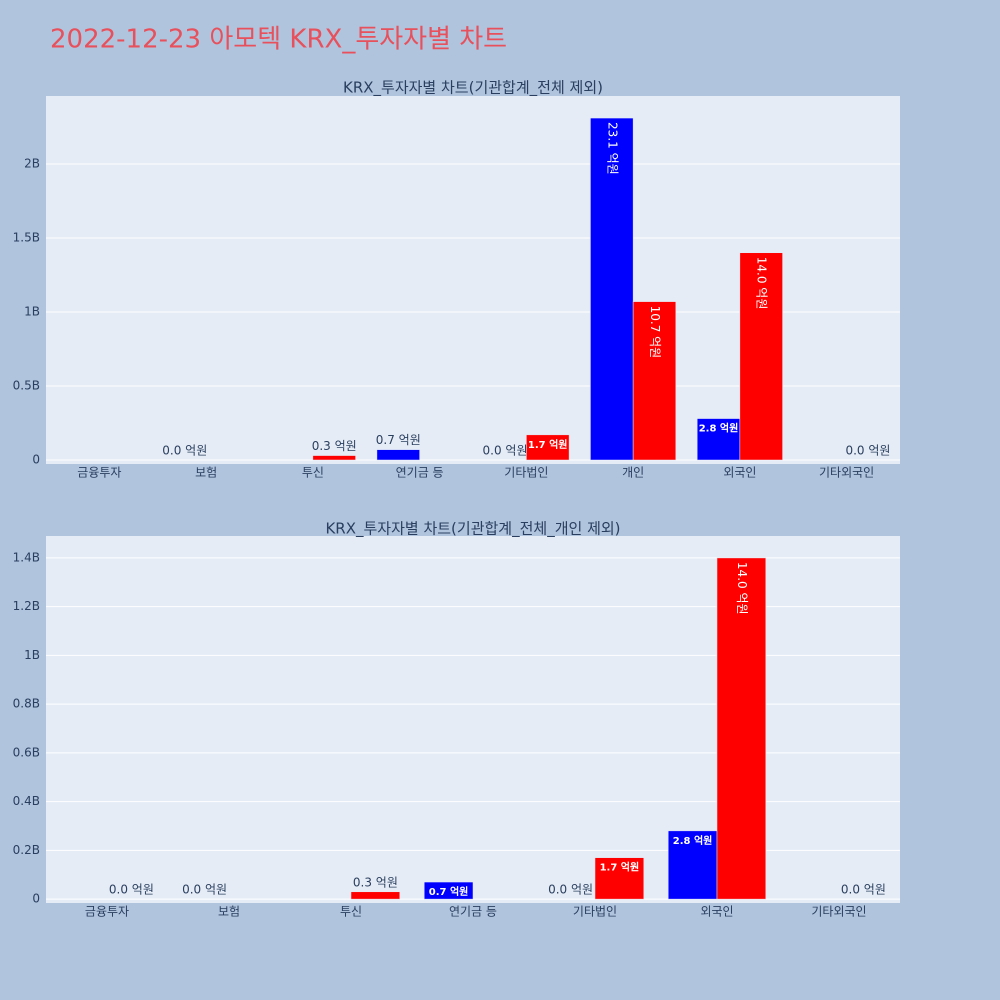  Describe the element at coordinates (32, 163) in the screenshot. I see `y-tick-label: 2B` at that location.